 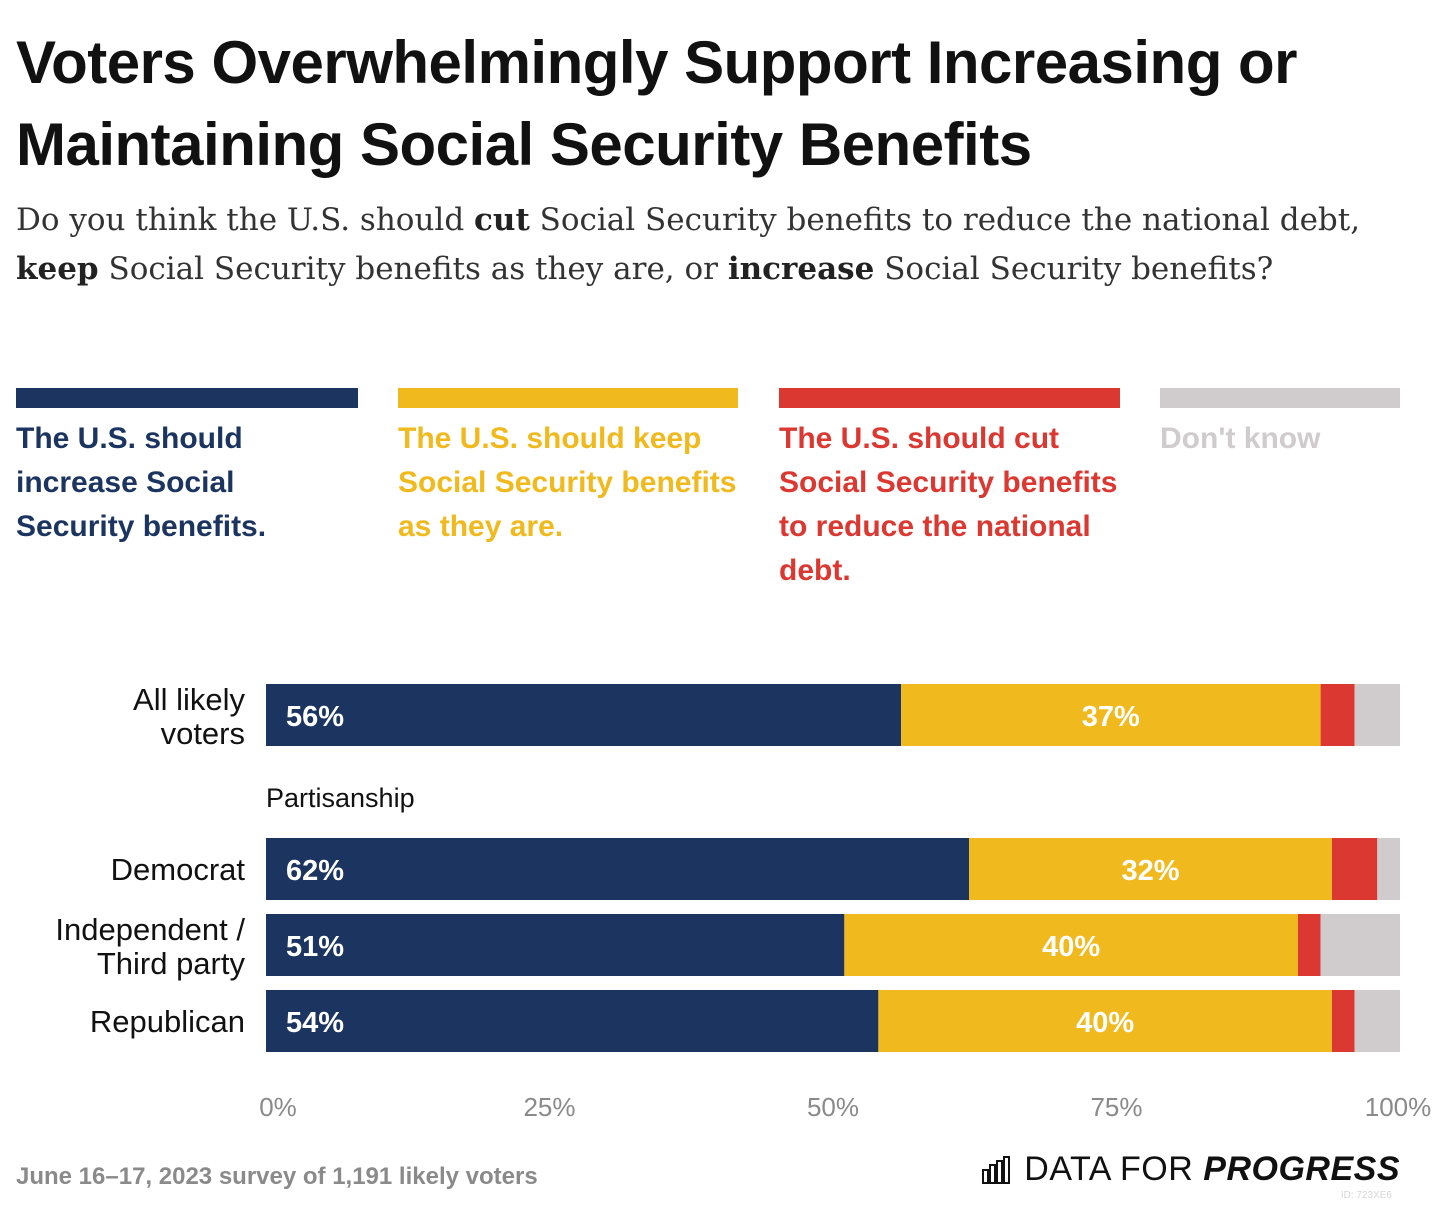 What do you see at coordinates (1074, 269) in the screenshot?
I see `question-text-4: Social Security benefits?` at bounding box center [1074, 269].